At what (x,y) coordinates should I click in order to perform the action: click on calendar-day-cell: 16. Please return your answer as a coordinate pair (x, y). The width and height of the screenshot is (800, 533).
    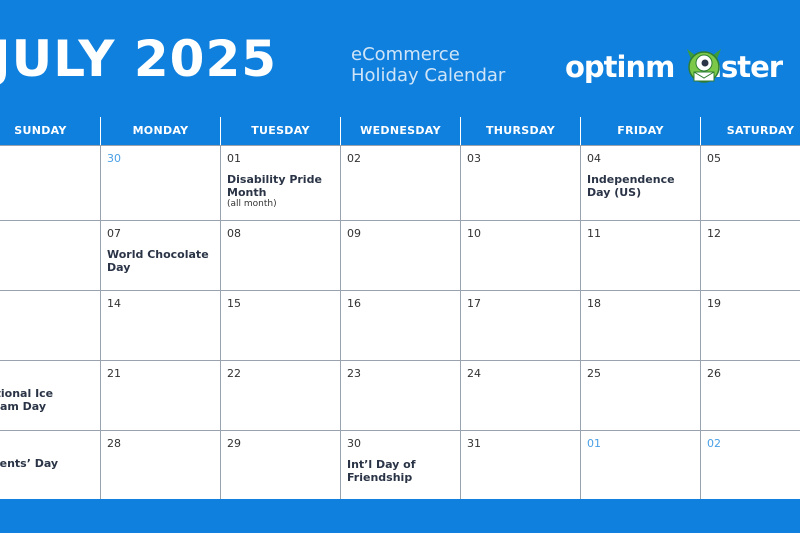
    Looking at the image, I should click on (400, 325).